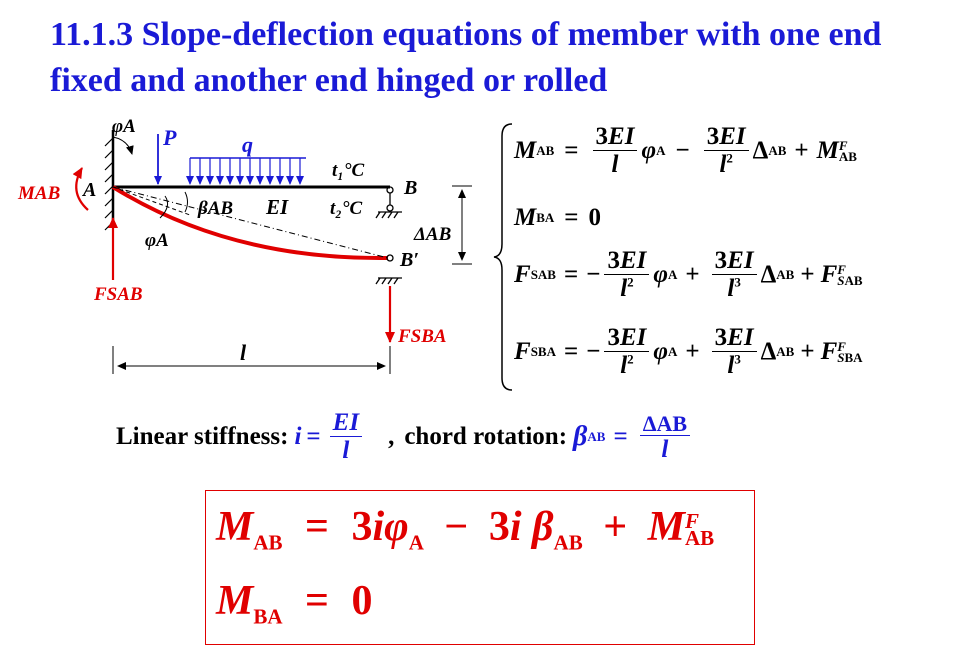 The height and width of the screenshot is (666, 960). I want to click on label-delta-ab: ΔAB, so click(432, 234).